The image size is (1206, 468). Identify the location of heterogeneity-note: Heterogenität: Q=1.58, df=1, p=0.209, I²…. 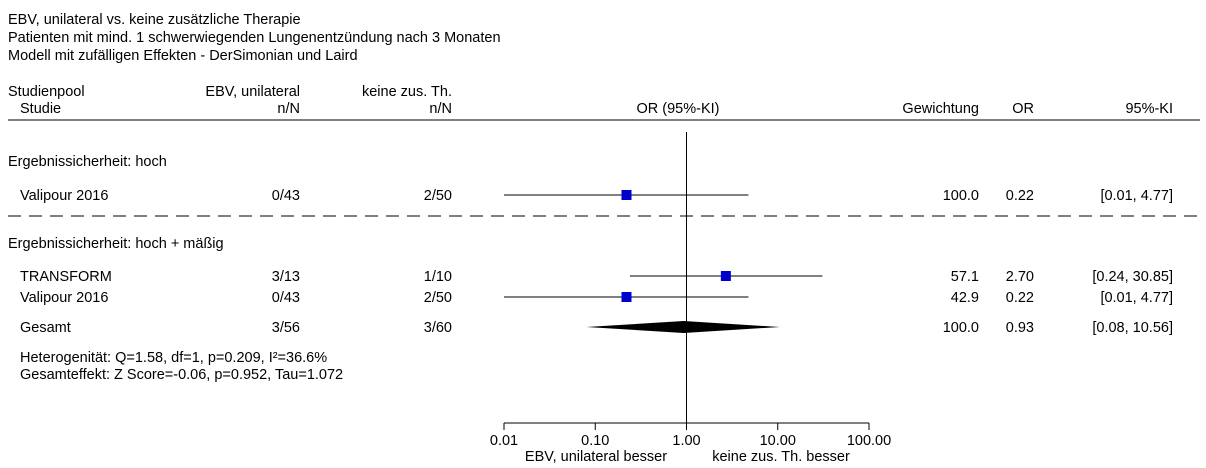
(173, 358).